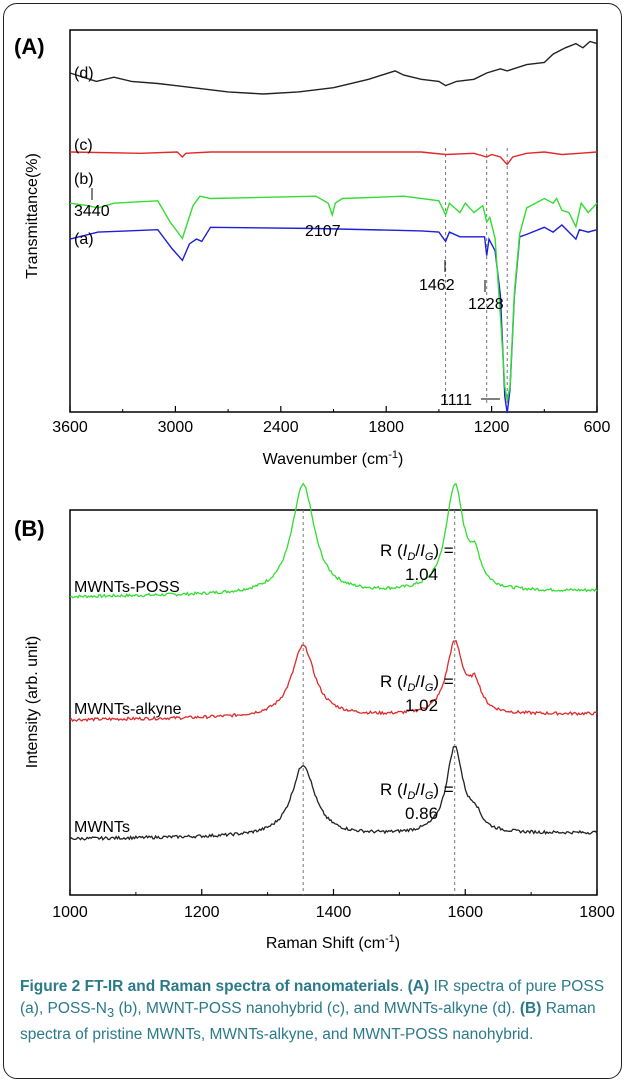 The image size is (629, 1086). Describe the element at coordinates (83, 145) in the screenshot. I see `ir-series-label: (c)` at that location.